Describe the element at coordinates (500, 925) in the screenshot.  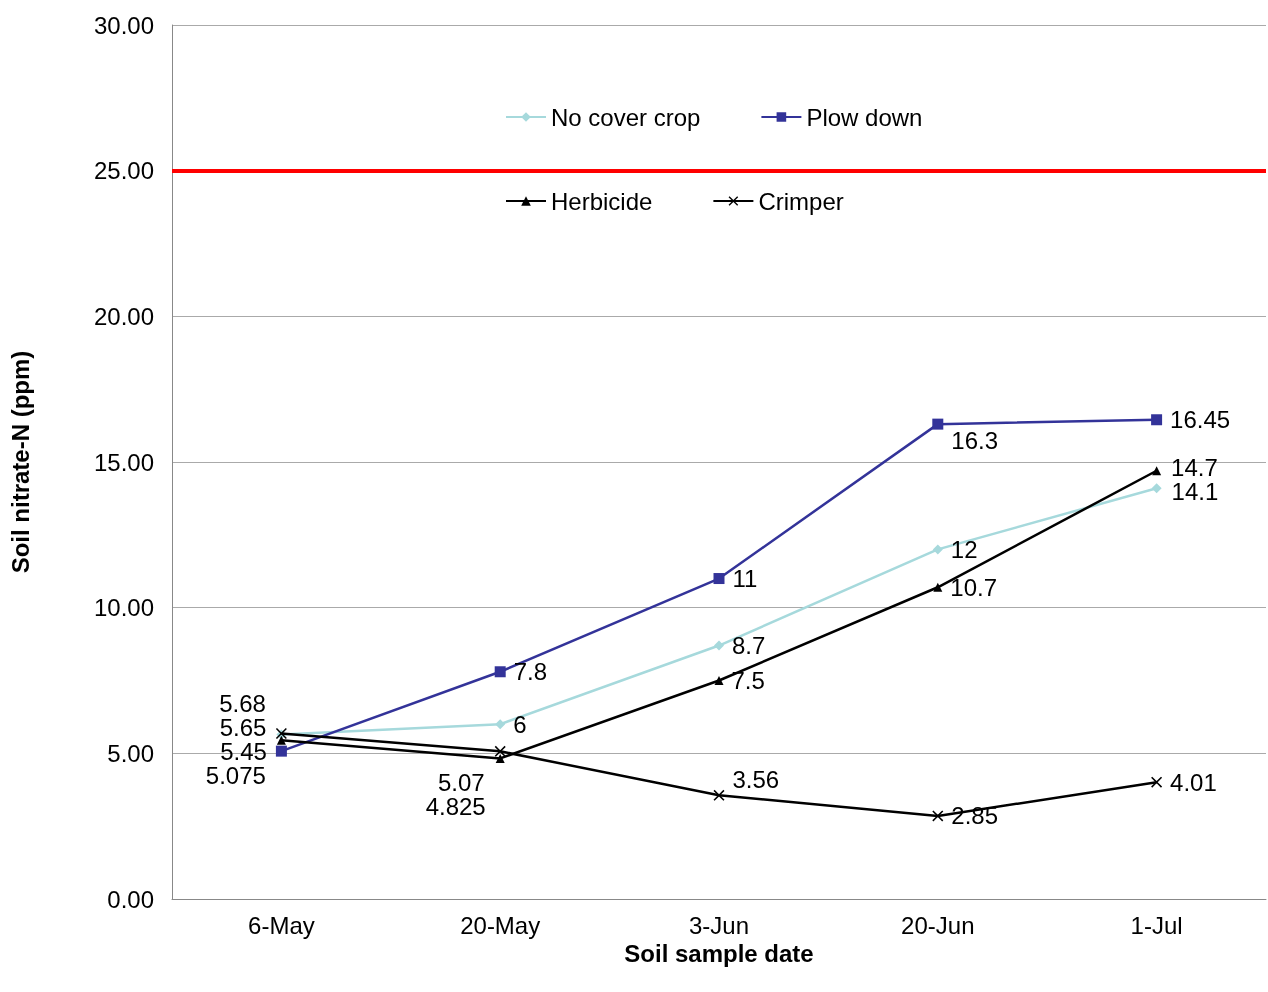
I see `x-tick-label: 20-May` at that location.